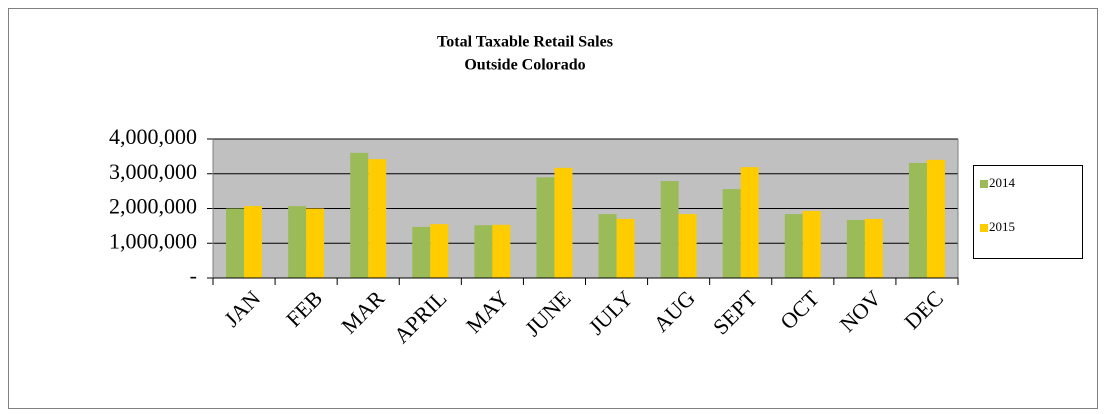 This screenshot has height=414, width=1107. What do you see at coordinates (153, 206) in the screenshot?
I see `y-tick-label: 2,000,000` at bounding box center [153, 206].